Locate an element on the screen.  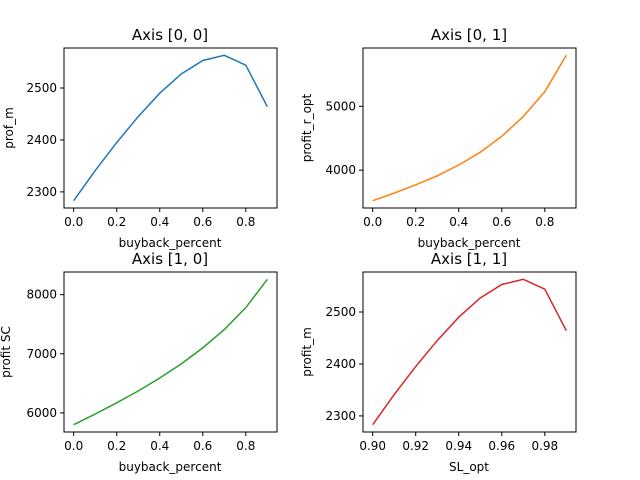
subplot-0-points is located at coordinates (170, 128).